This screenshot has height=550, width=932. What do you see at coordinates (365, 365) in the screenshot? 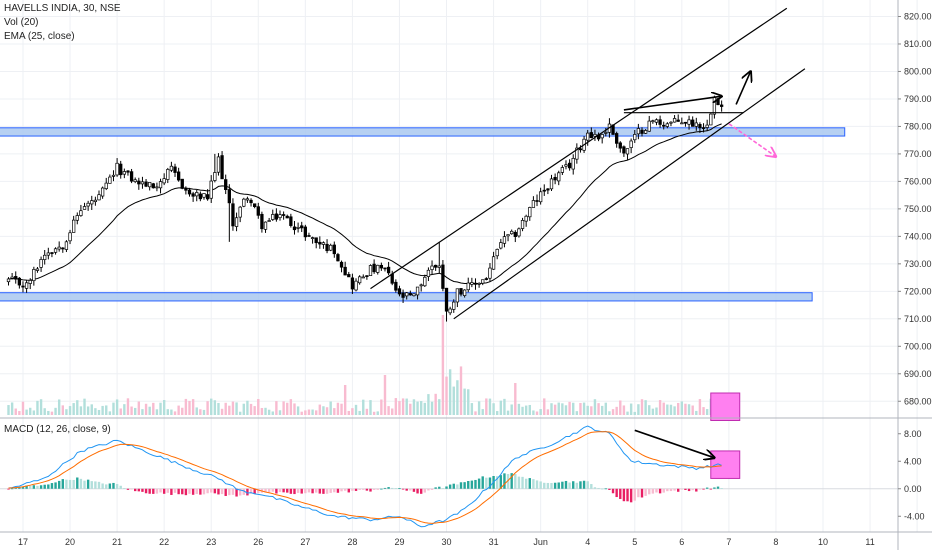
I see `volume-bars` at bounding box center [365, 365].